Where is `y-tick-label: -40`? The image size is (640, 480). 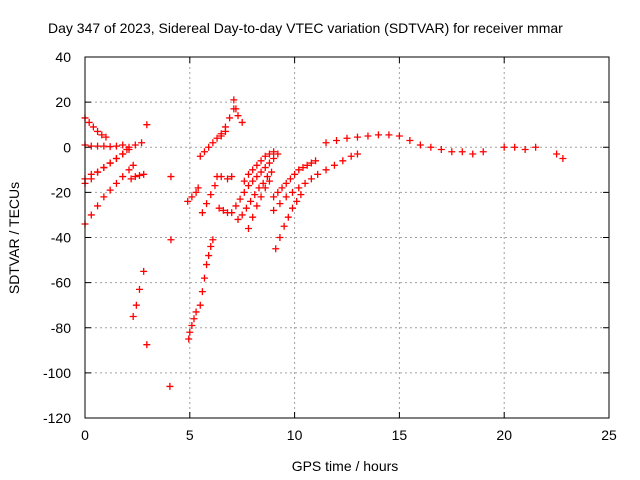
y-tick-label: -40 is located at coordinates (61, 238).